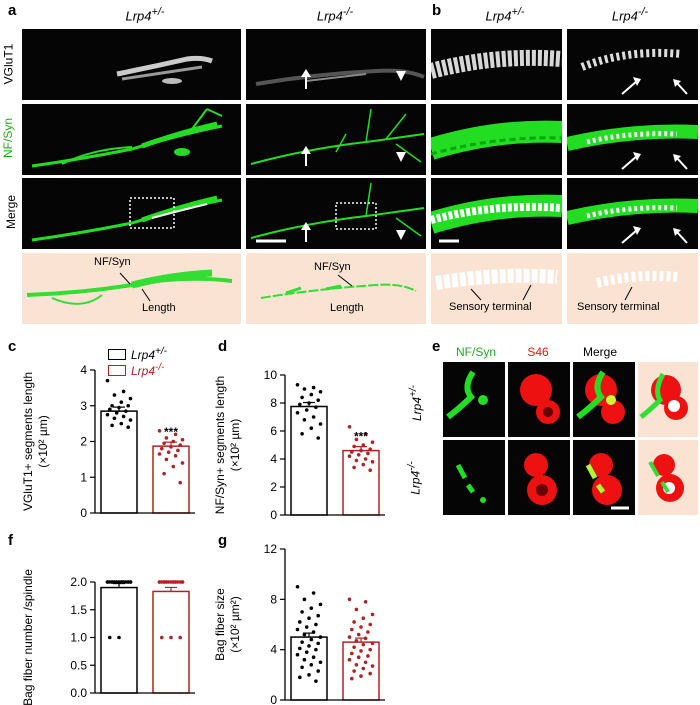 The width and height of the screenshot is (700, 705). I want to click on image-e-nfsyn-ko, so click(474, 477).